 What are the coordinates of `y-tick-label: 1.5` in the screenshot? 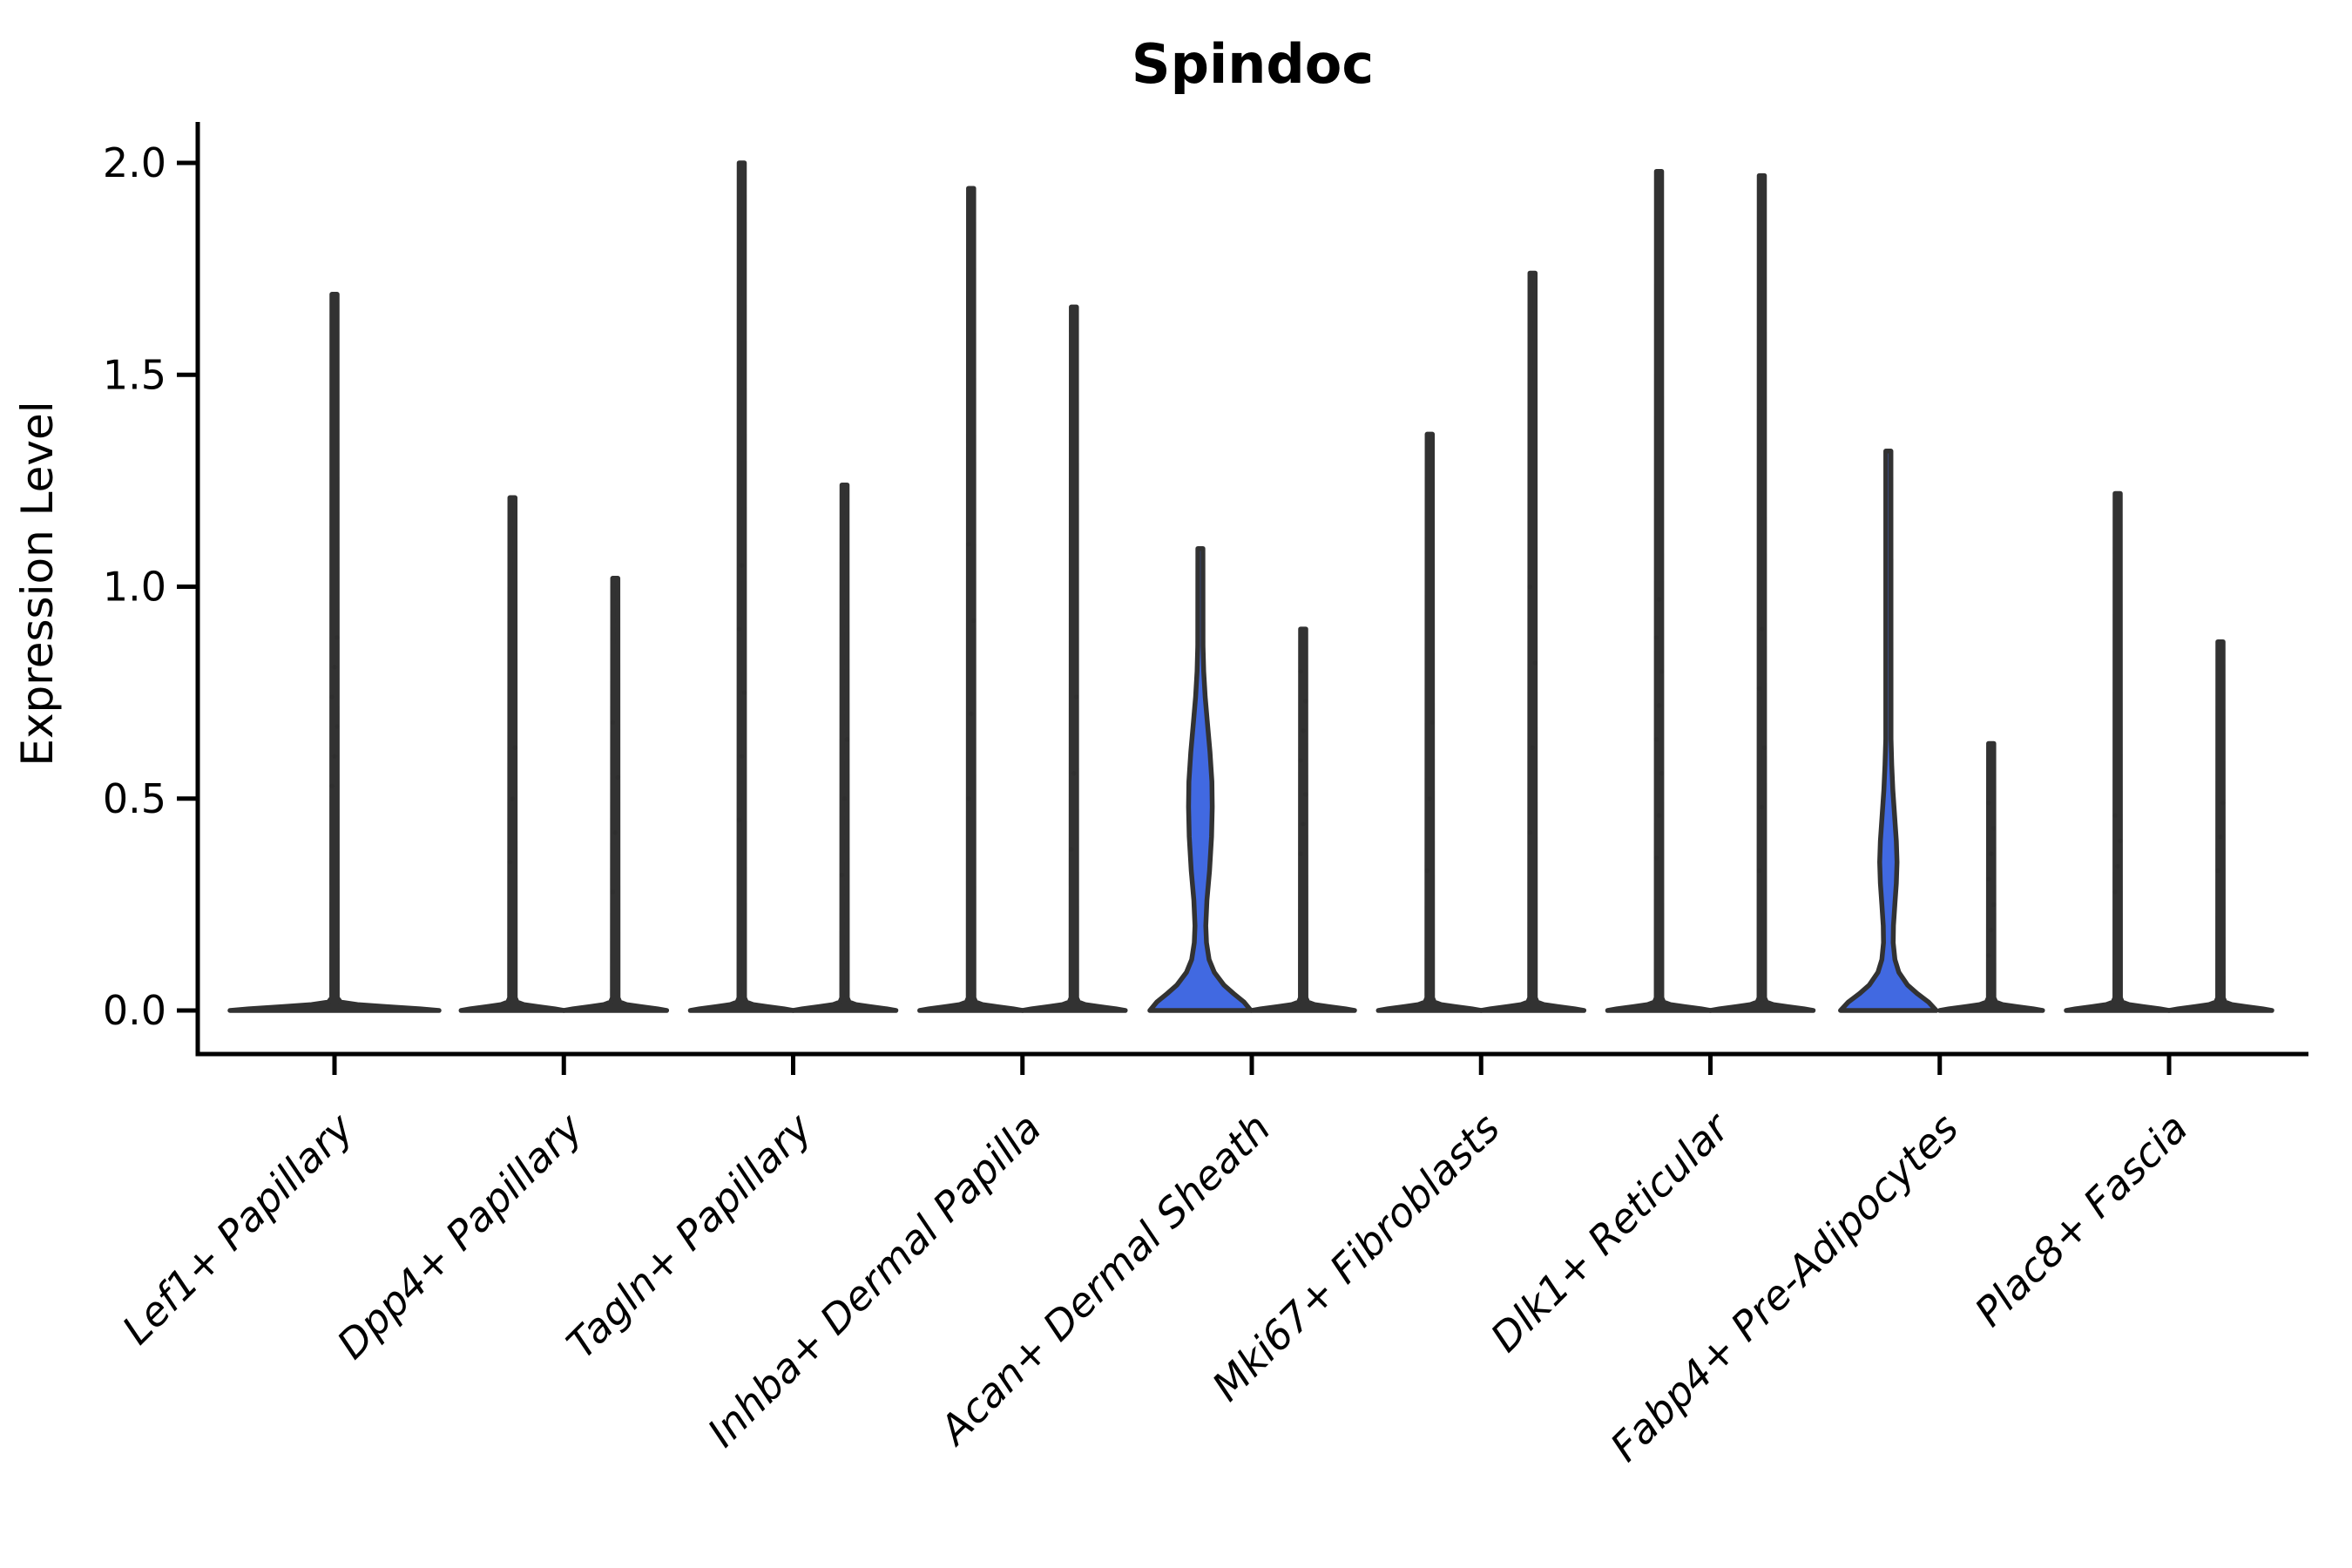 It's located at (134, 374).